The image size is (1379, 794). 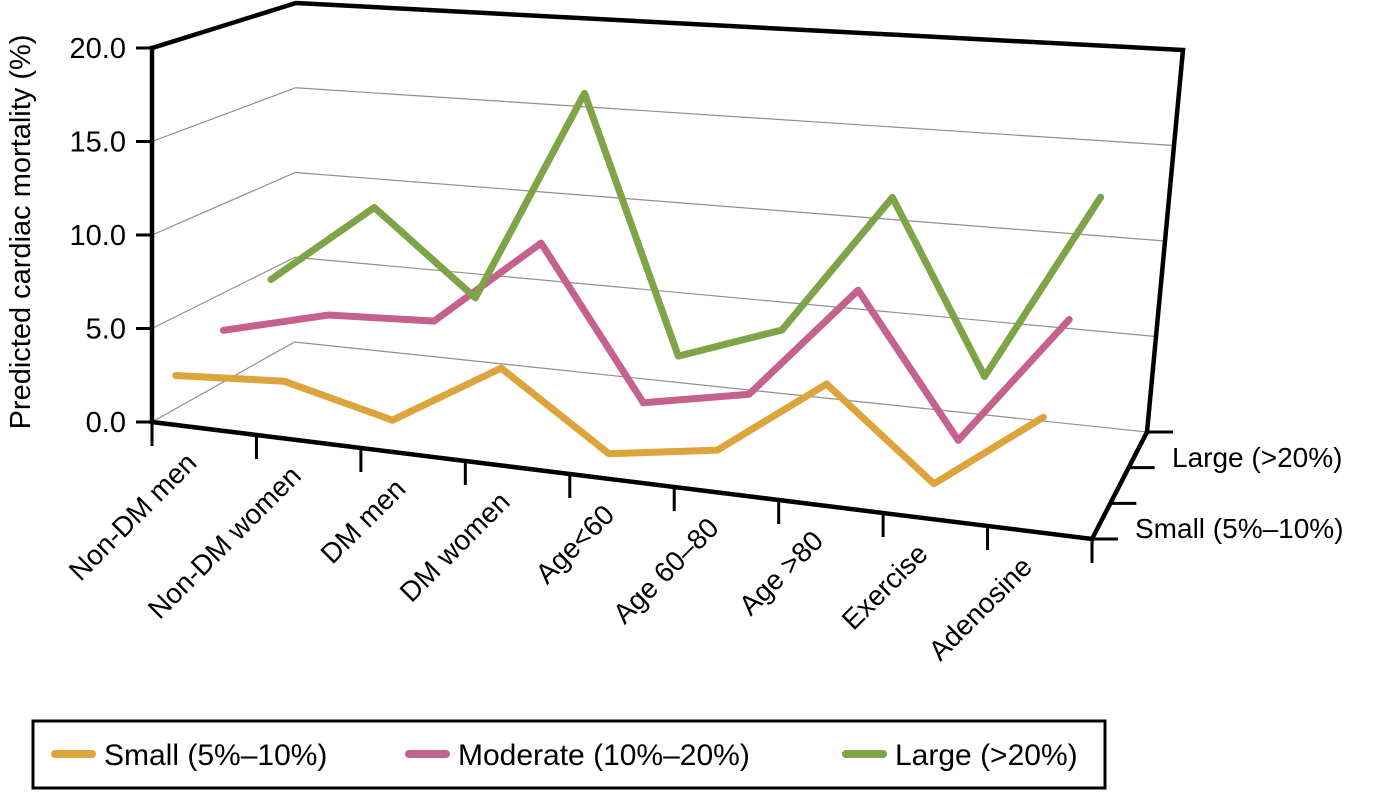 I want to click on legend-label-moderate: Moderate (10%–20%), so click(x=604, y=755).